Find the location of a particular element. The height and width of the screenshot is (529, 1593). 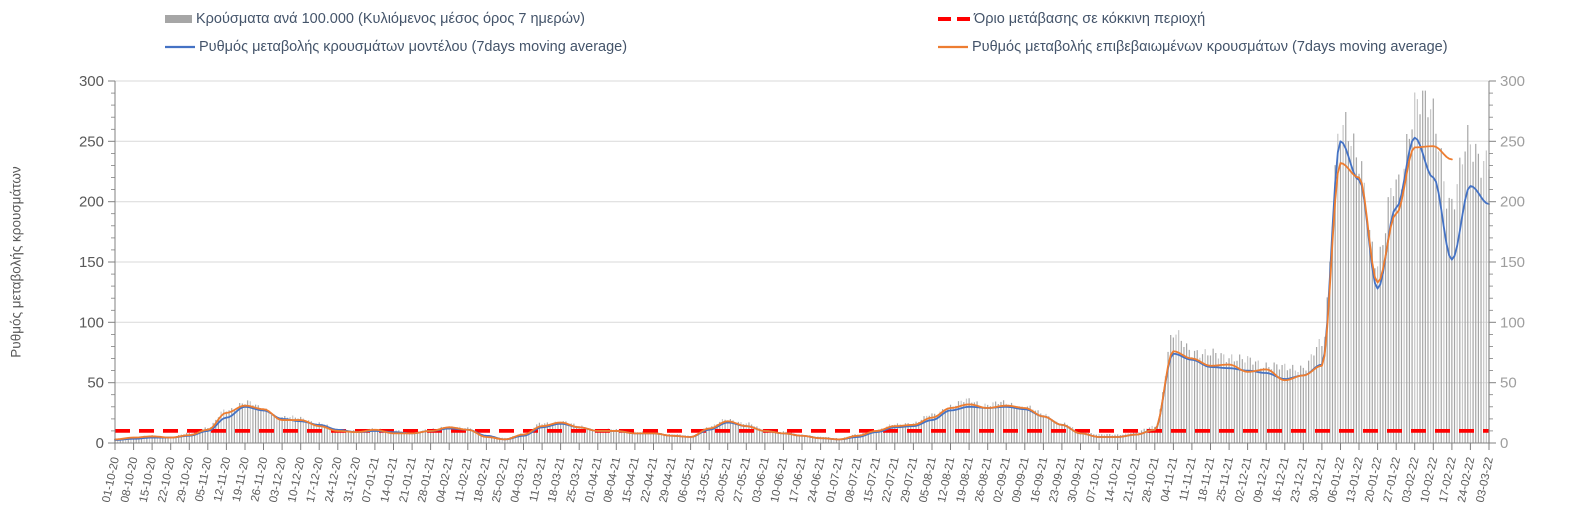

svg-text: 24-12-20 is located at coordinates (333, 480).